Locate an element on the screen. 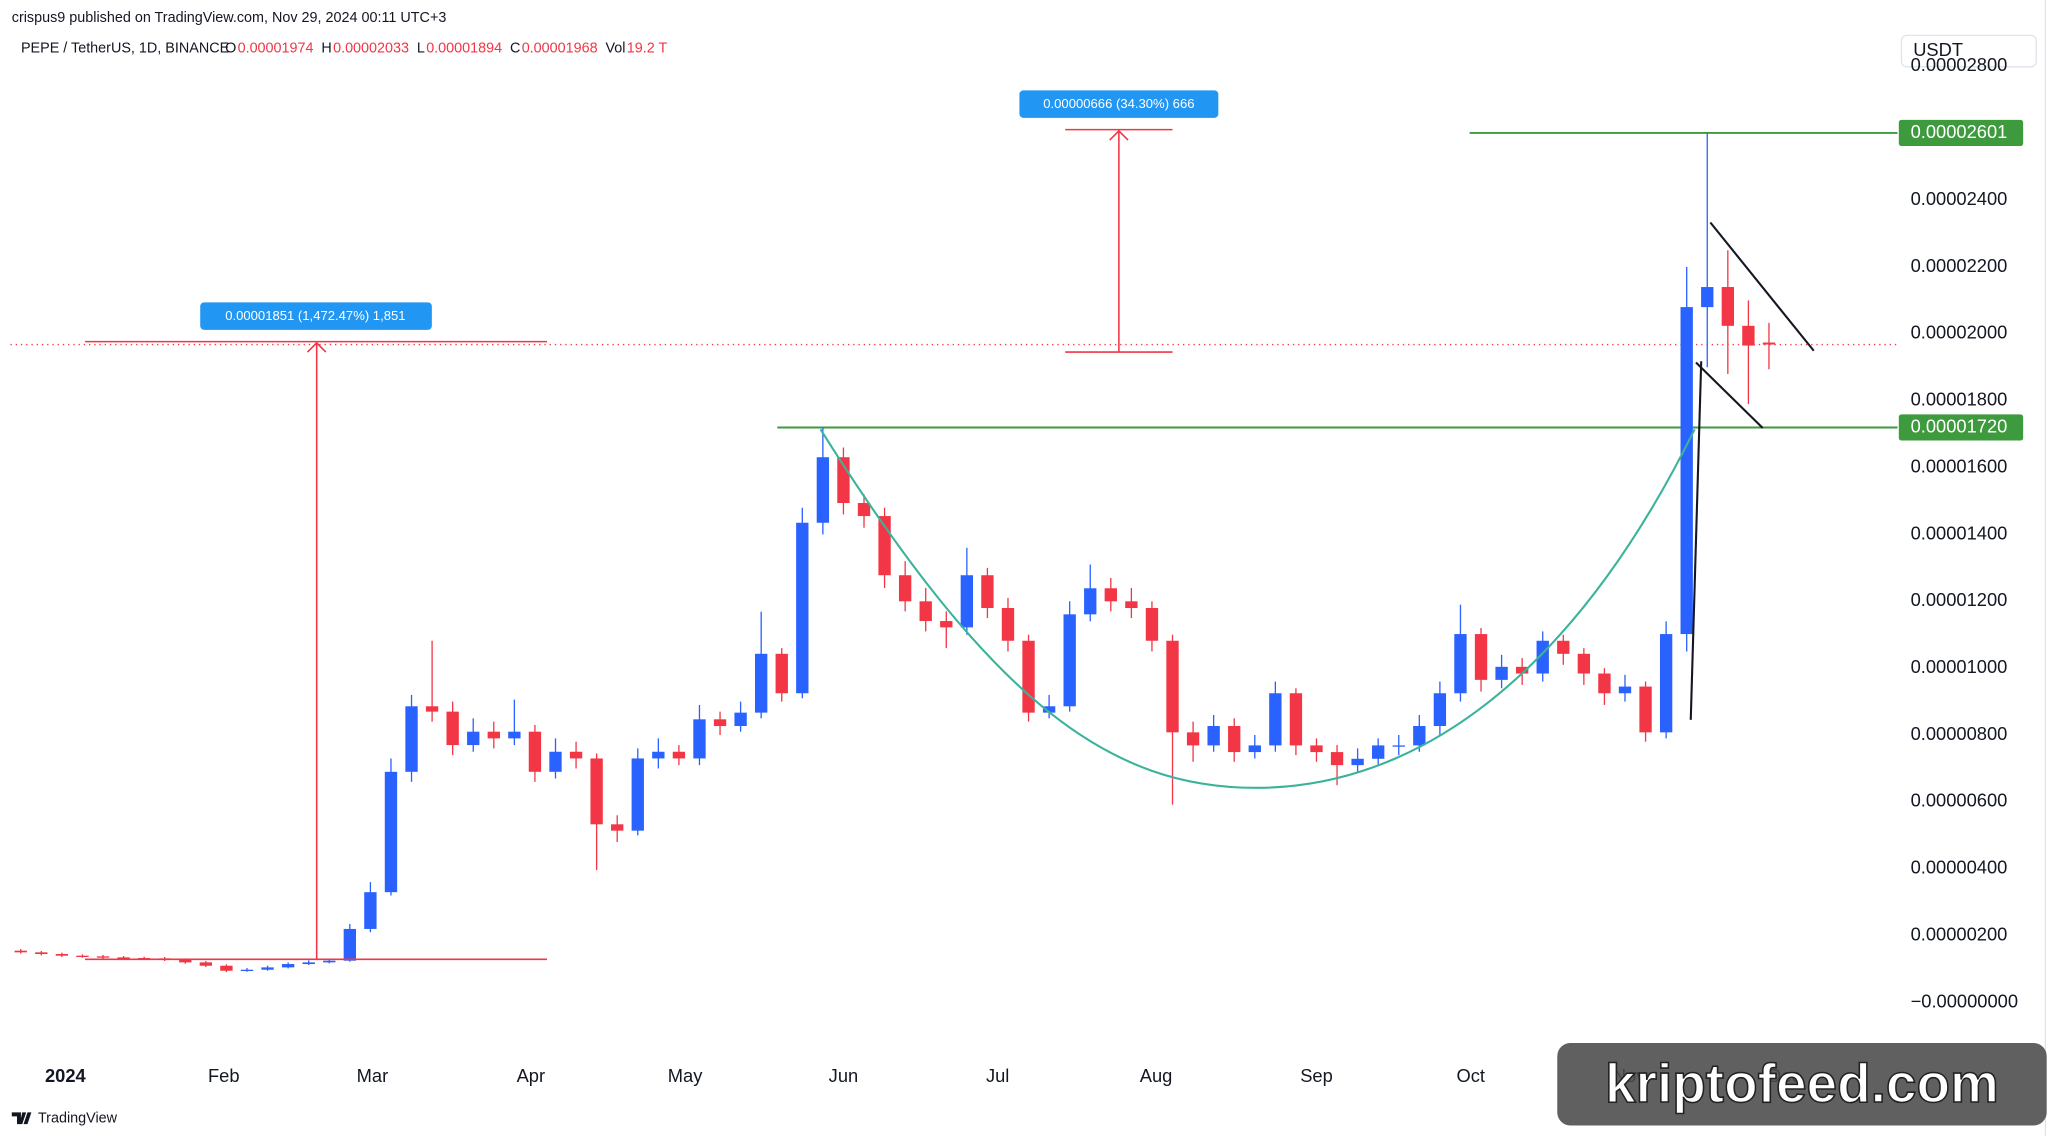 This screenshot has height=1136, width=2048. y-tick-label: 0.00001200 is located at coordinates (1959, 599).